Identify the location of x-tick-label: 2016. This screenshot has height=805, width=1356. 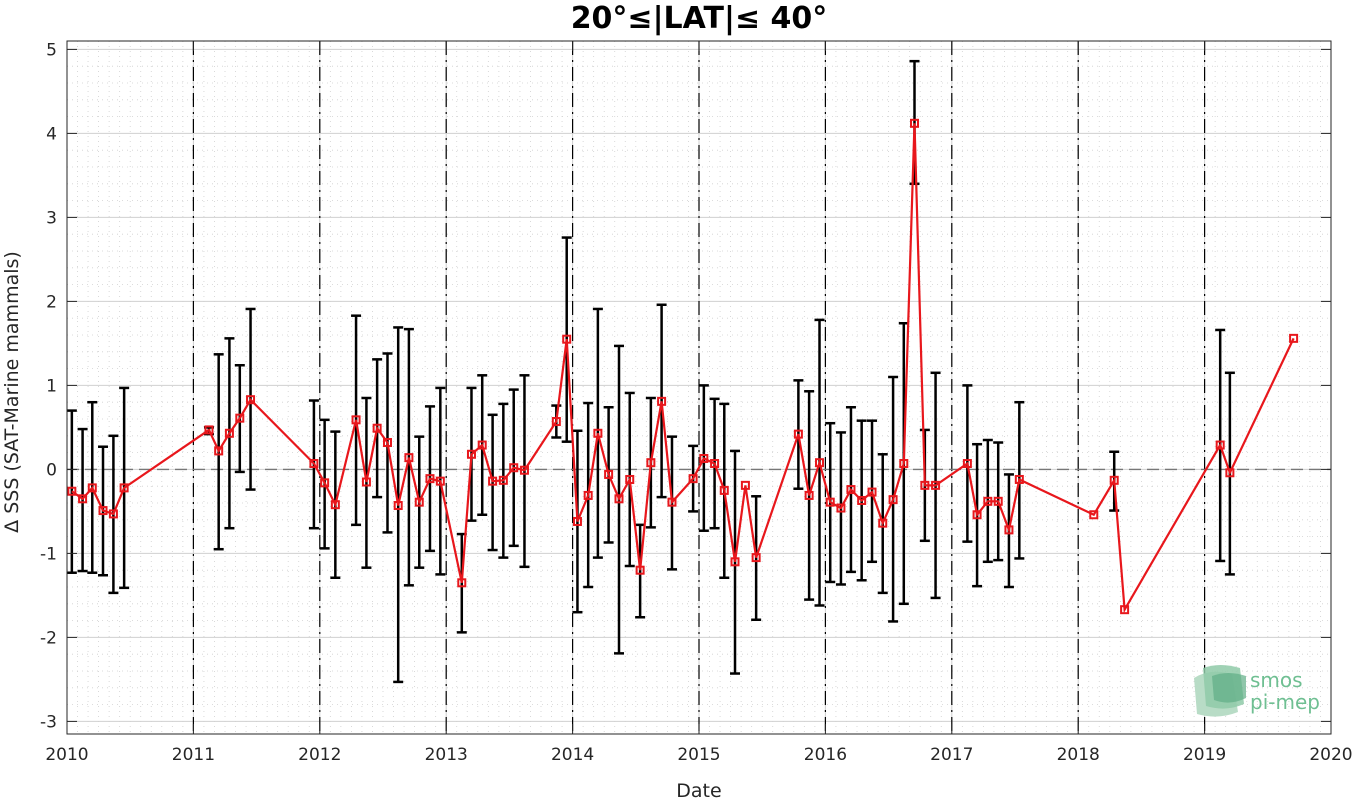
(825, 755).